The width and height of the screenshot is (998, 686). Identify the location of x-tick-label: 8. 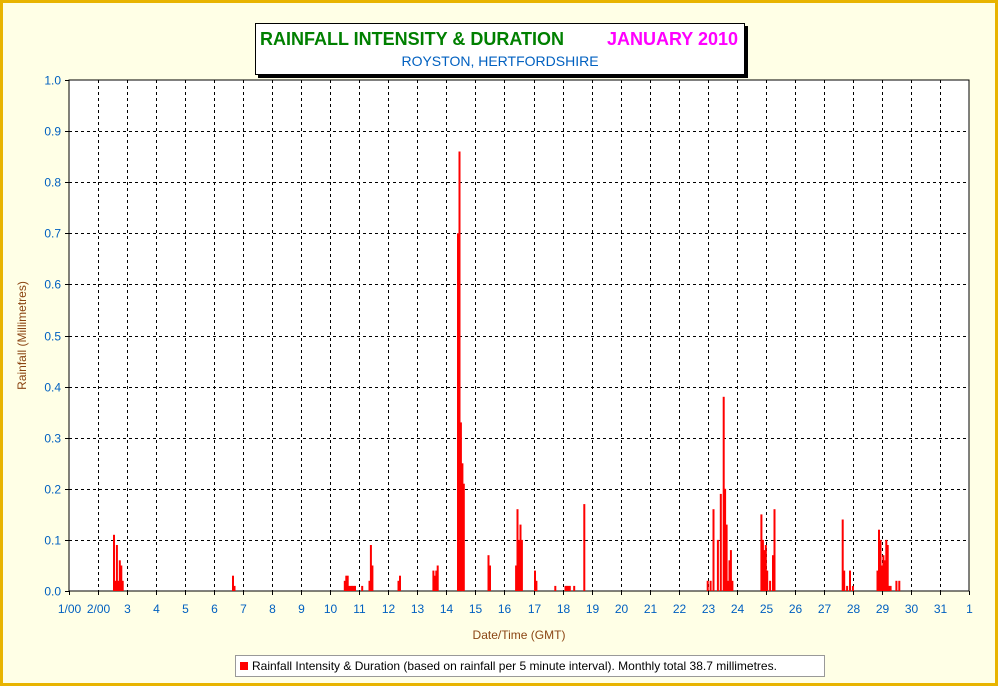
(272, 609).